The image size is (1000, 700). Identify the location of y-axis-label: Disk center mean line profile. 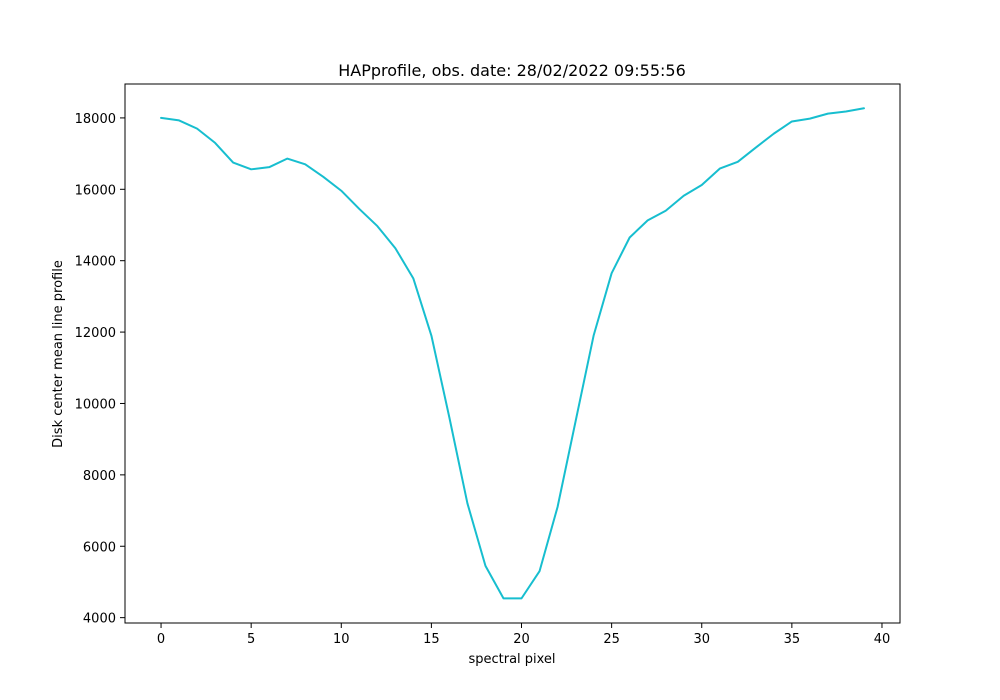
(58, 354).